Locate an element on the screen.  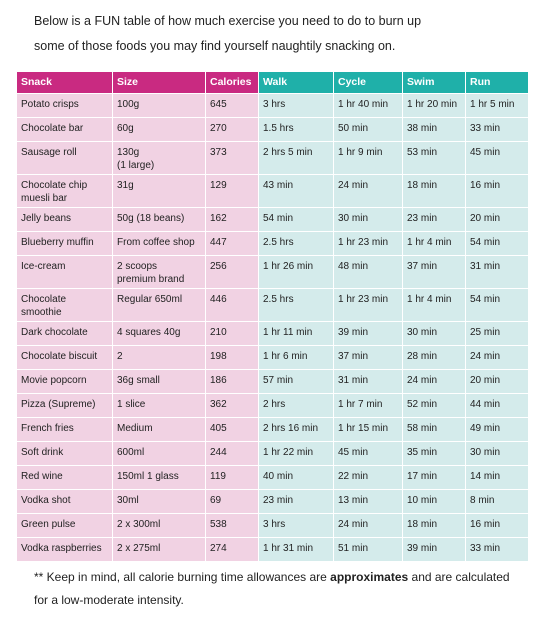
table-cell: 447 is located at coordinates (232, 243).